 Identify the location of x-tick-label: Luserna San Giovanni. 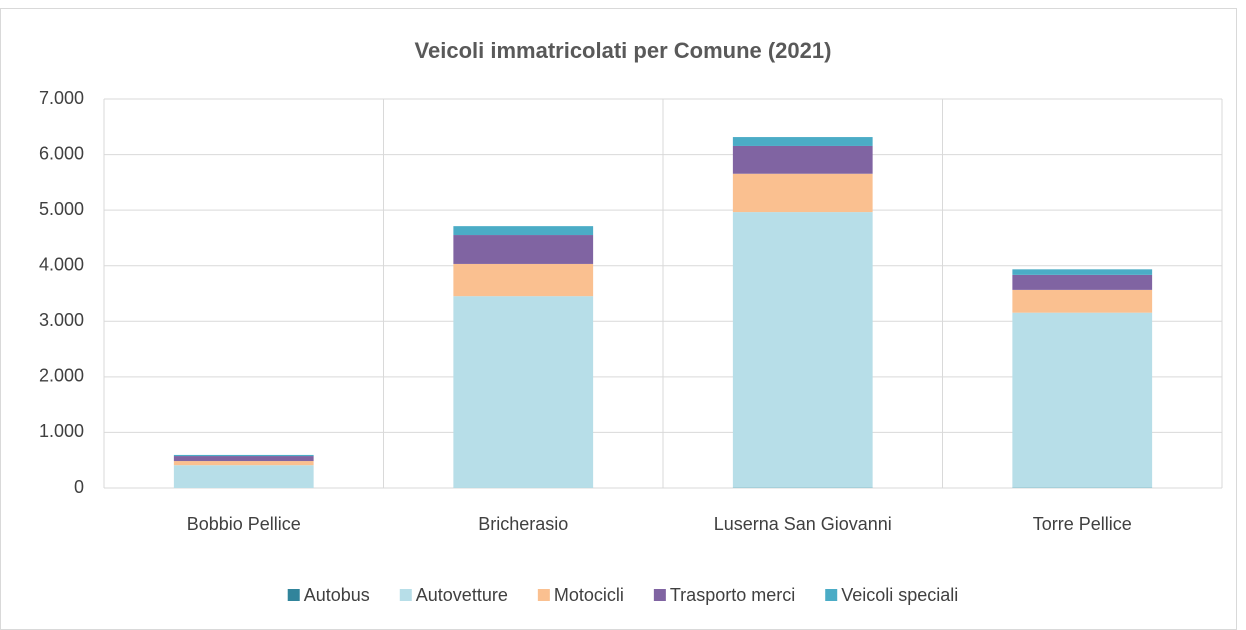
(803, 524).